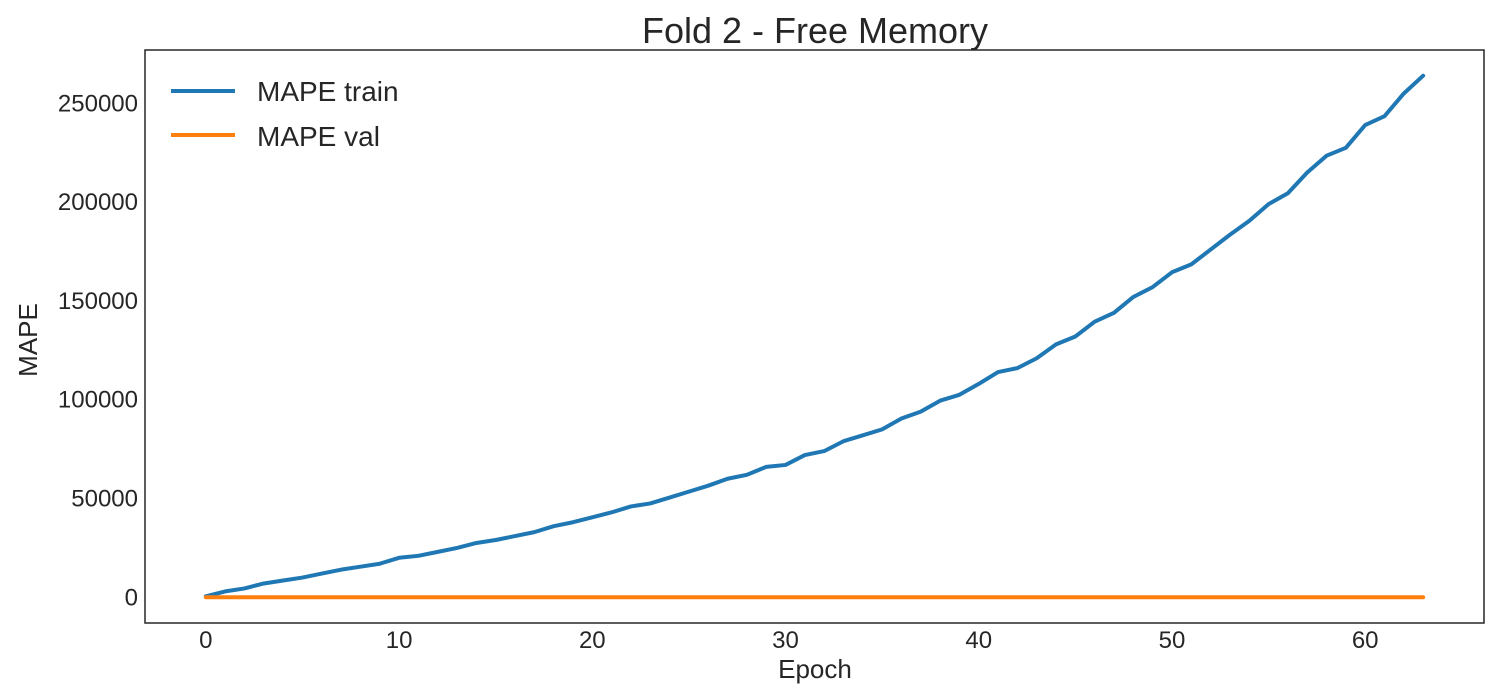 This screenshot has height=700, width=1500. What do you see at coordinates (1172, 640) in the screenshot?
I see `x-tick-label: 50` at bounding box center [1172, 640].